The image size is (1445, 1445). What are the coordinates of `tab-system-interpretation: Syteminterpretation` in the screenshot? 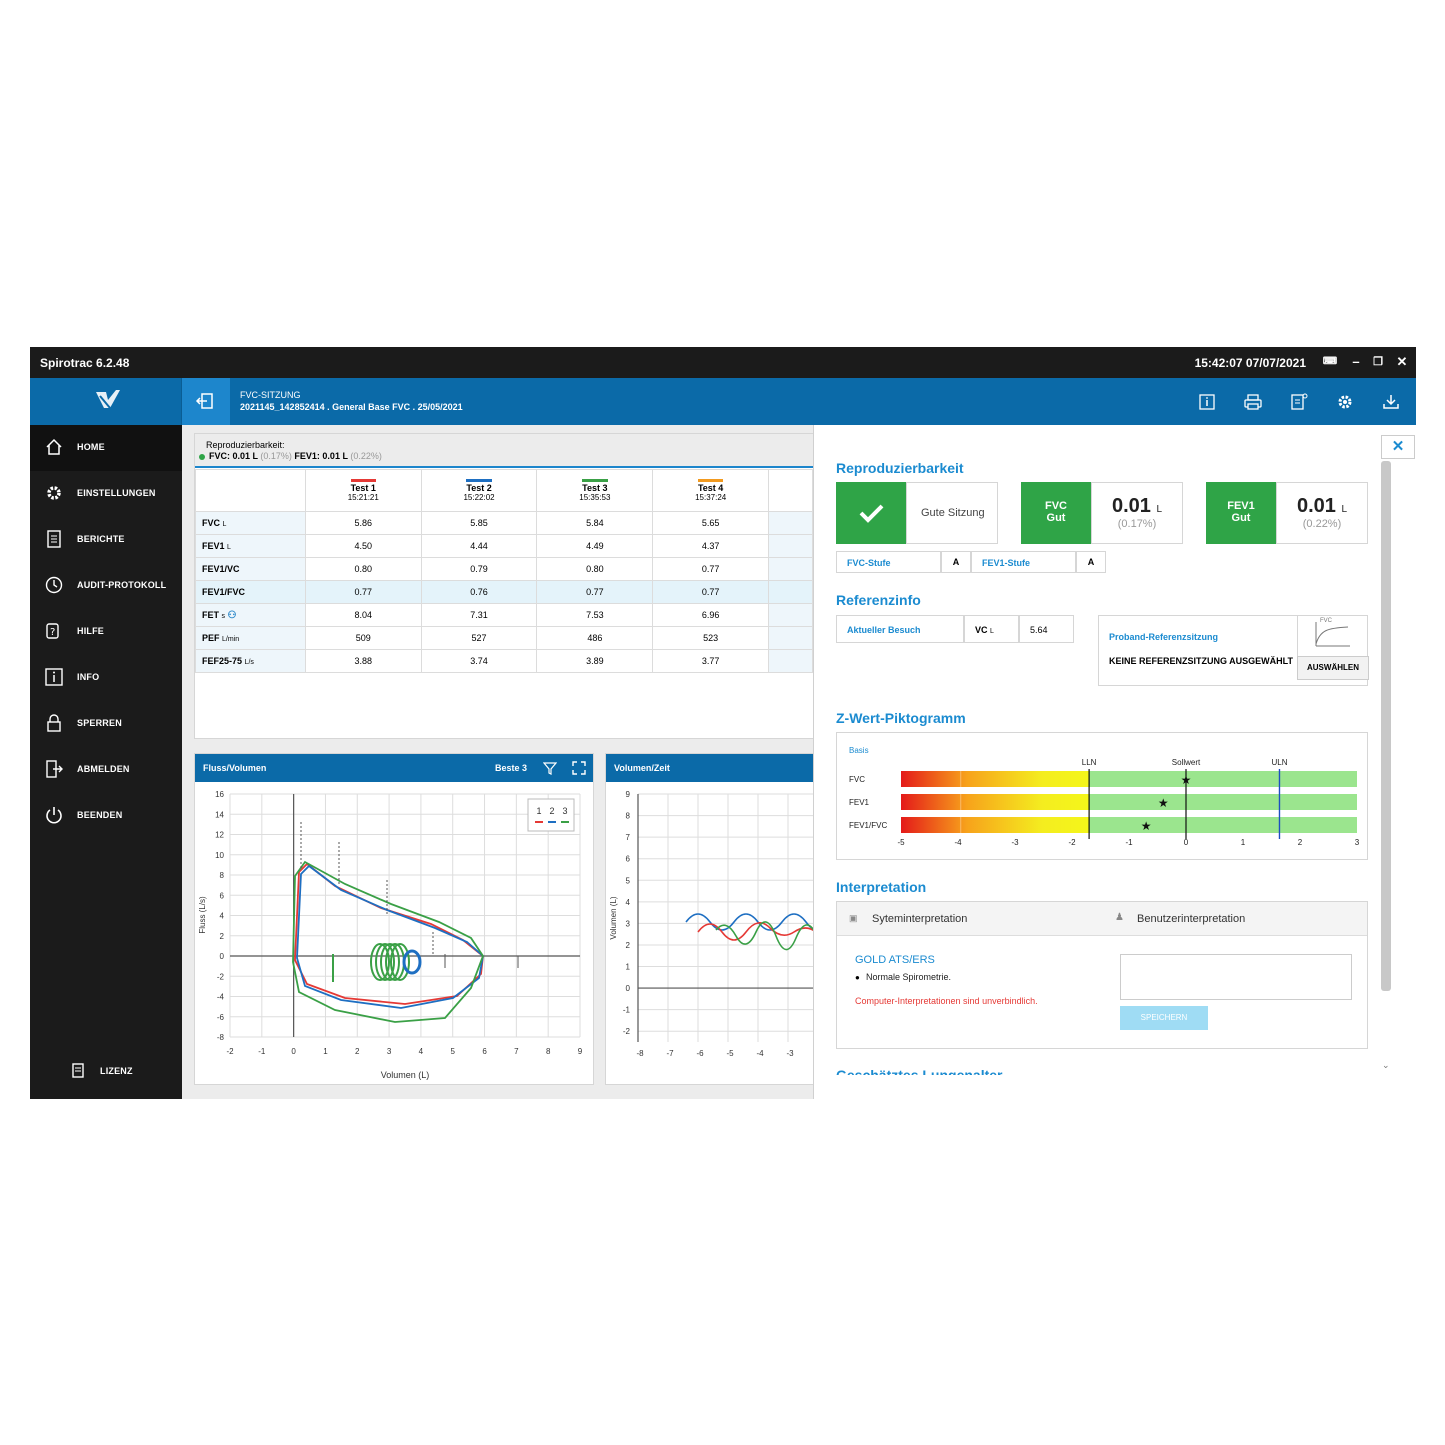 It's located at (920, 919).